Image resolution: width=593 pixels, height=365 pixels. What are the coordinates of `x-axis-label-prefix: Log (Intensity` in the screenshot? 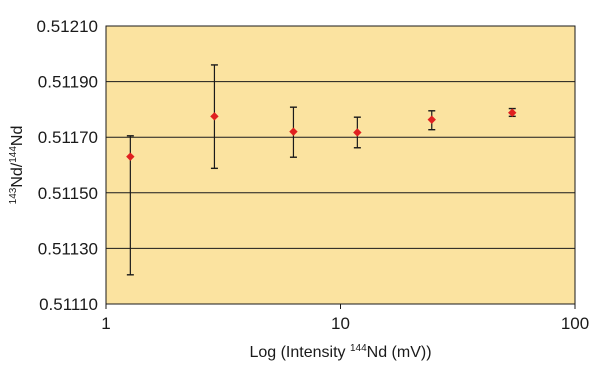 It's located at (299, 352).